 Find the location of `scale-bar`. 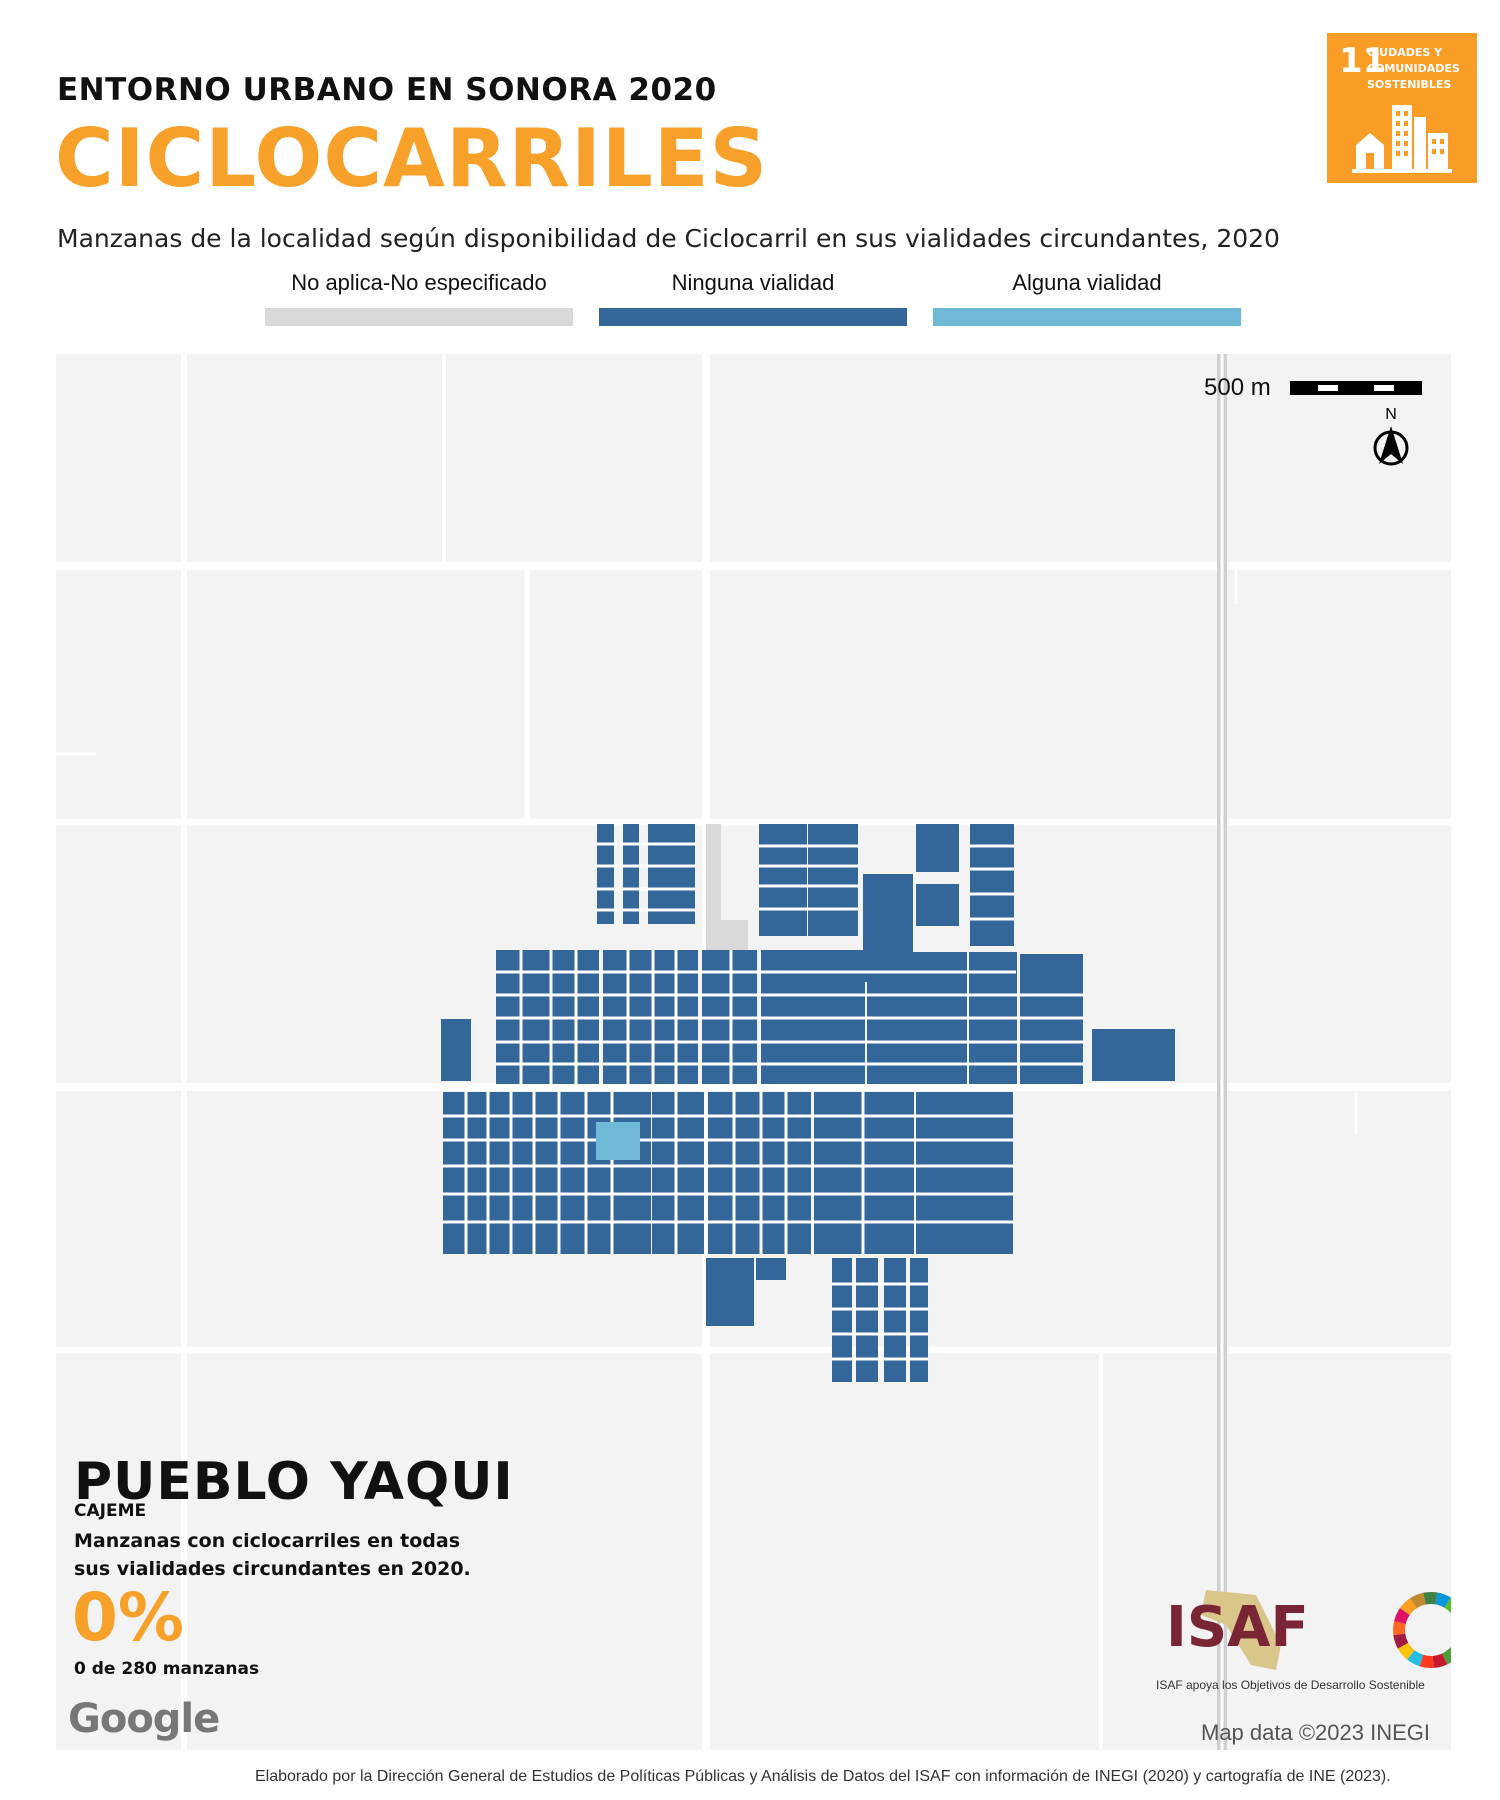

scale-bar is located at coordinates (1356, 388).